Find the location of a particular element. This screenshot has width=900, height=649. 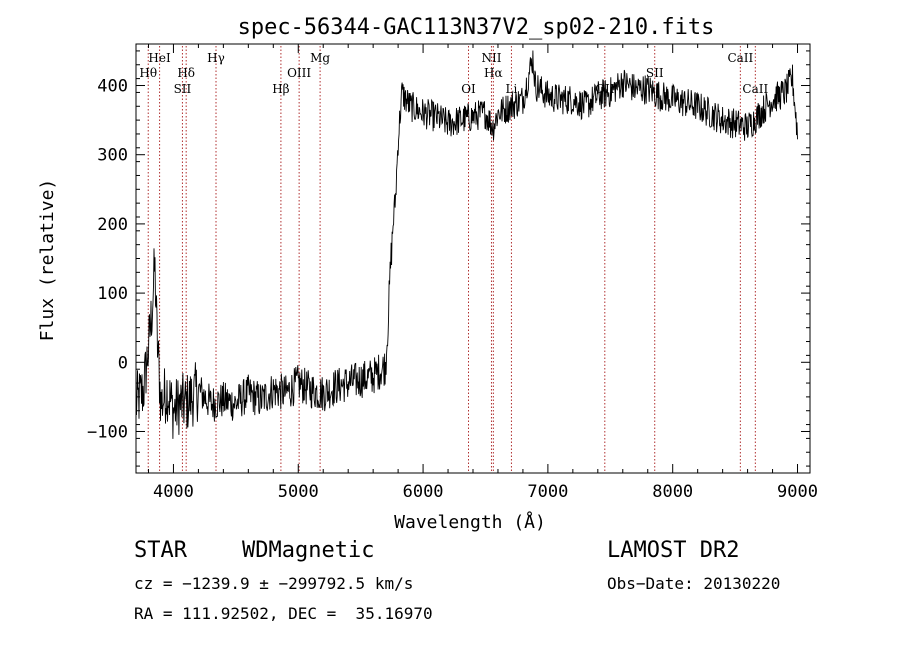

line-marker-label: NII is located at coordinates (491, 58).